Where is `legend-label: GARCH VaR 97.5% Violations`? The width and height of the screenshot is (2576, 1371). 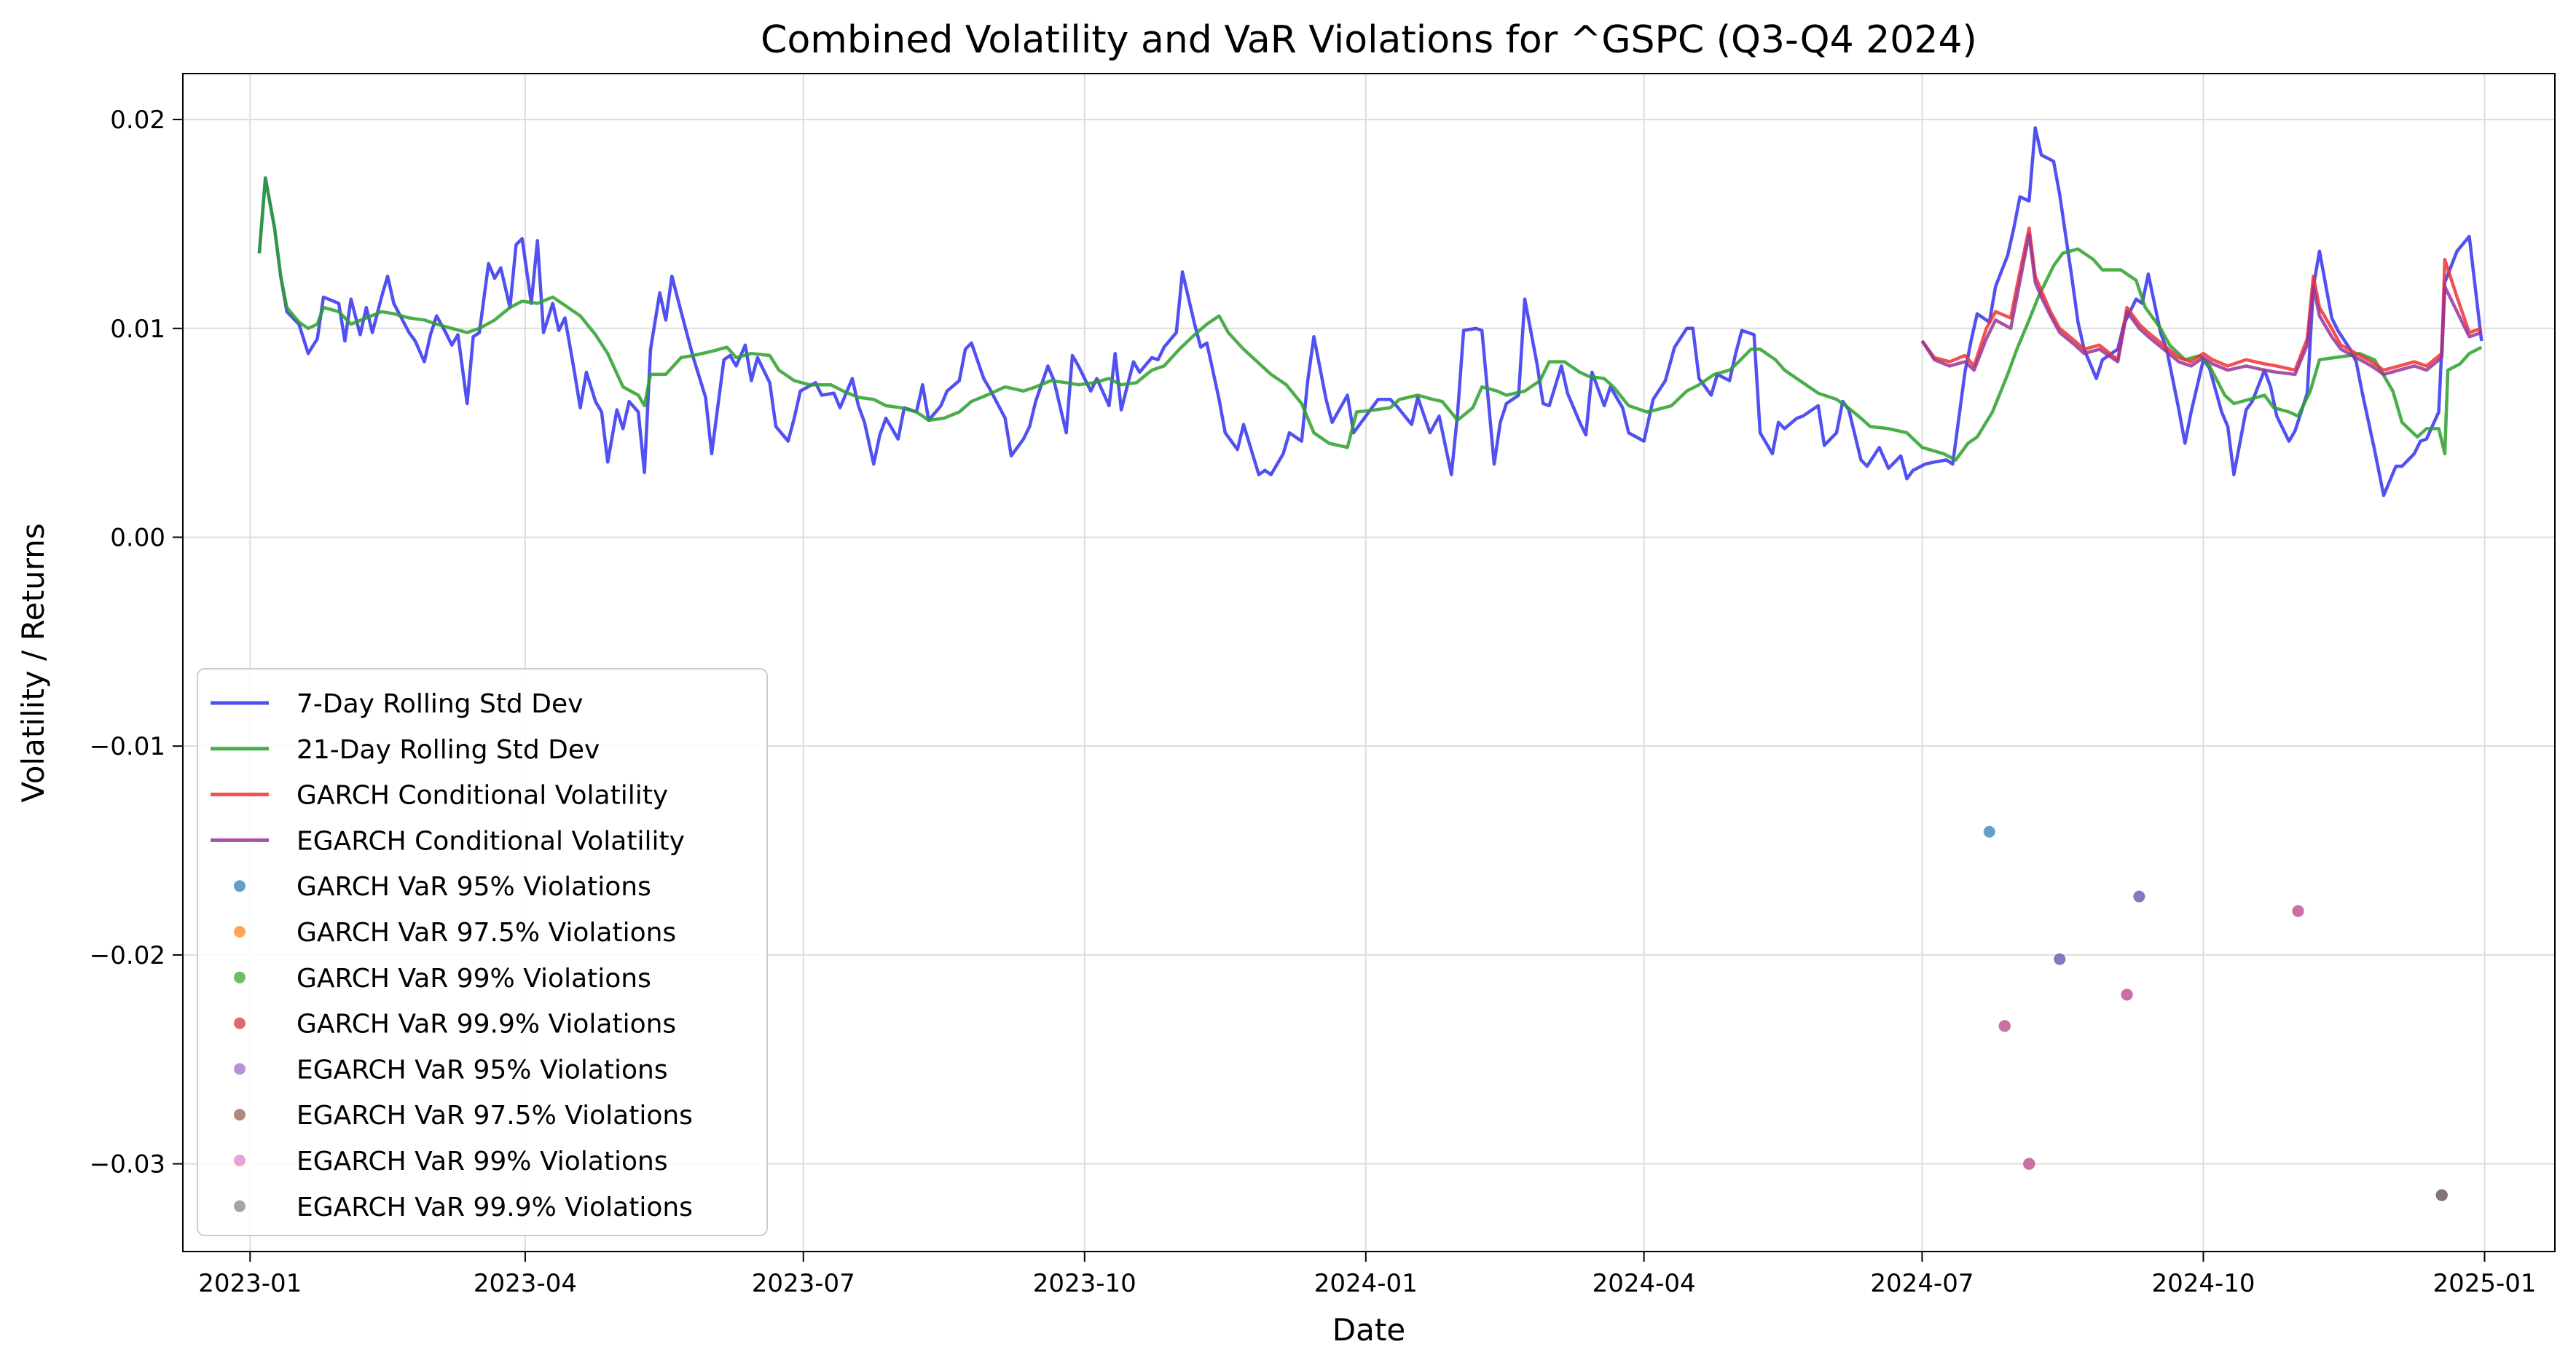 legend-label: GARCH VaR 97.5% Violations is located at coordinates (486, 933).